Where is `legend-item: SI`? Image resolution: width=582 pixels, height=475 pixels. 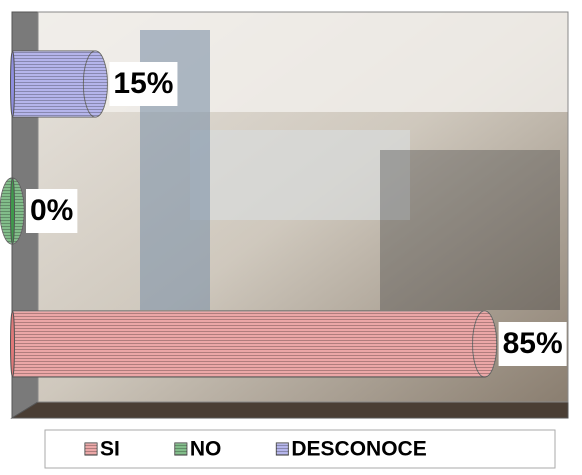
legend-item: SI is located at coordinates (102, 449).